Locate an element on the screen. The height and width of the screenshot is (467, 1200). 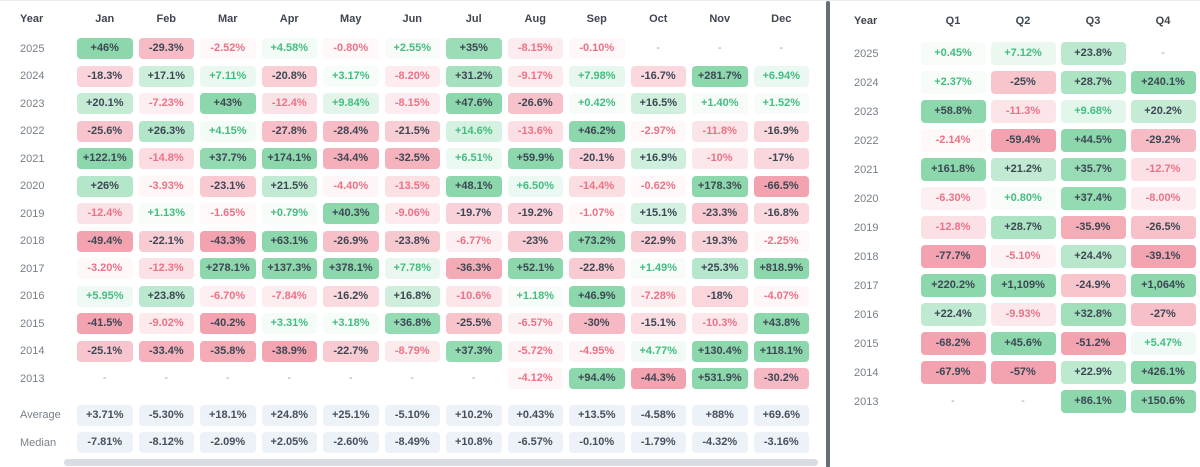
return-value: -8.20% is located at coordinates (412, 76).